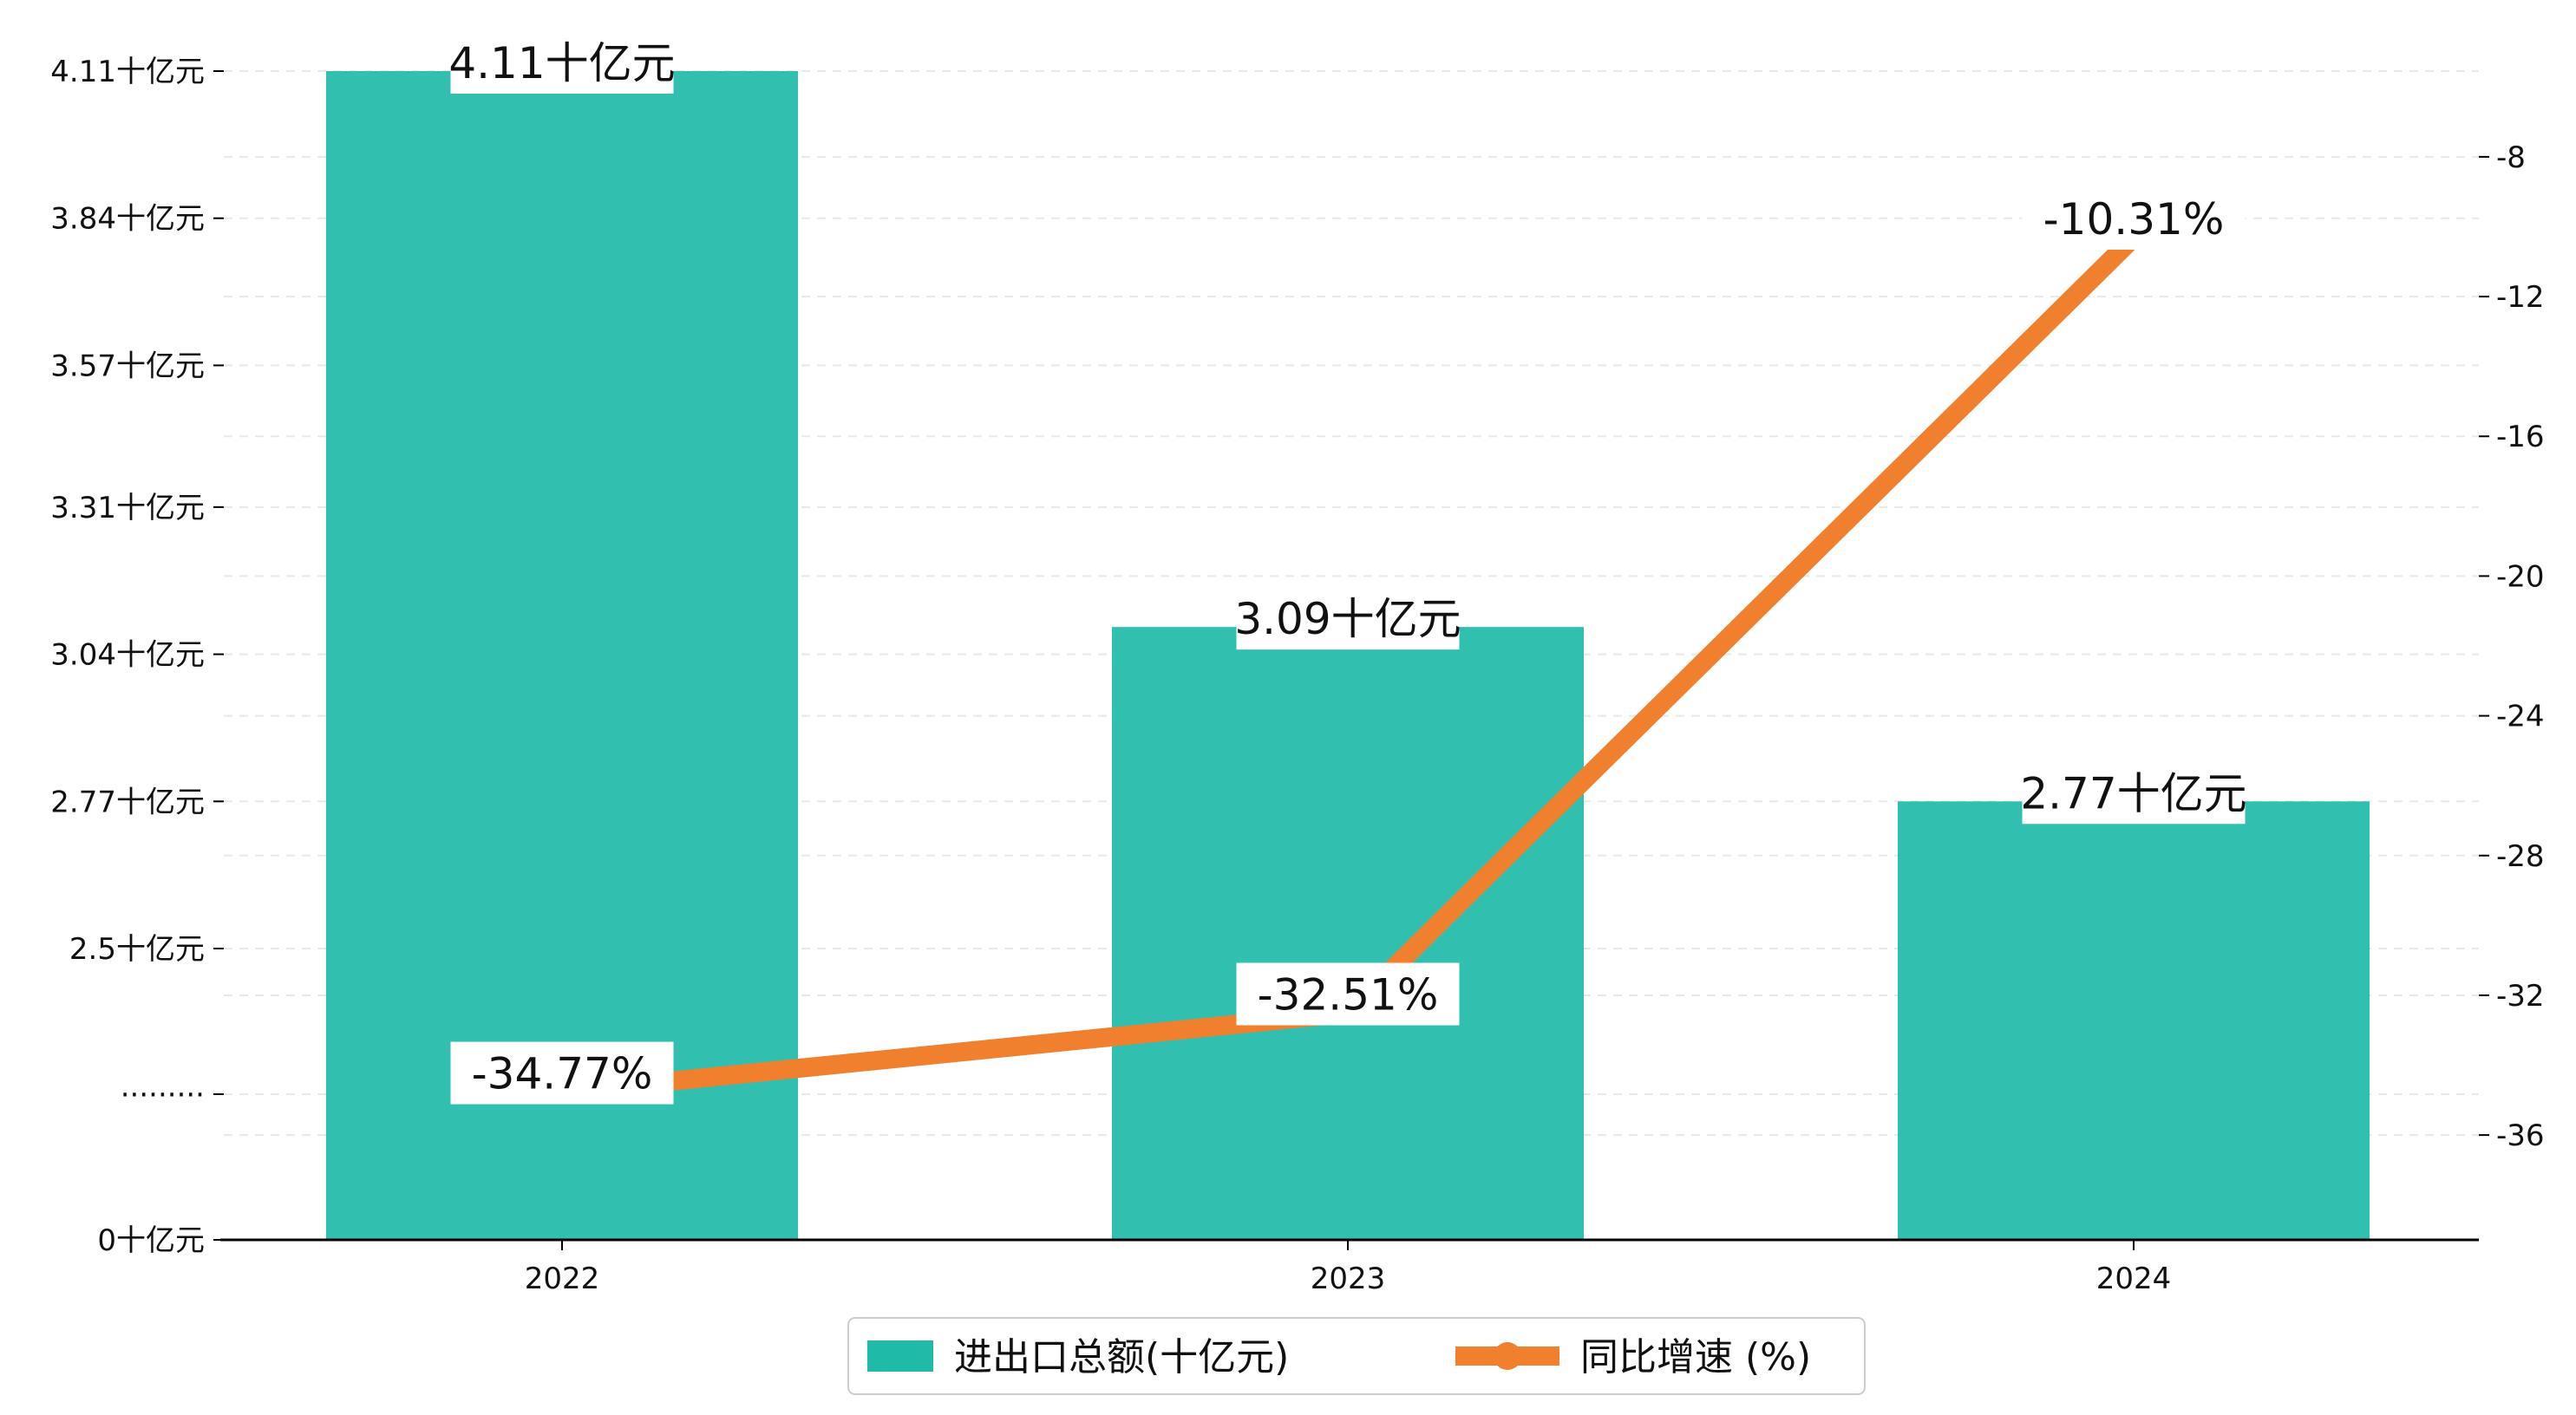 Image resolution: width=2576 pixels, height=1415 pixels. Describe the element at coordinates (900, 1356) in the screenshot. I see `legend-swatch-bar` at that location.